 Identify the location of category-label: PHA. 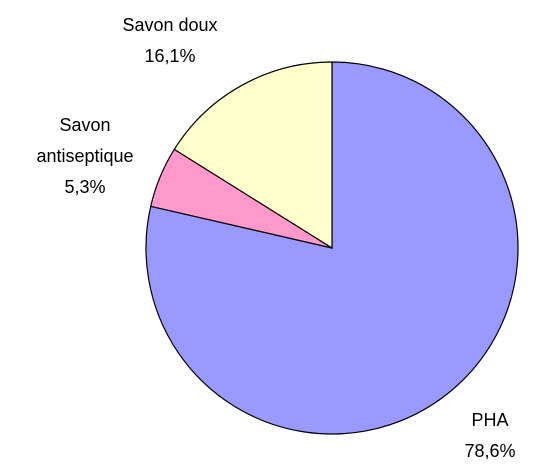
(490, 420).